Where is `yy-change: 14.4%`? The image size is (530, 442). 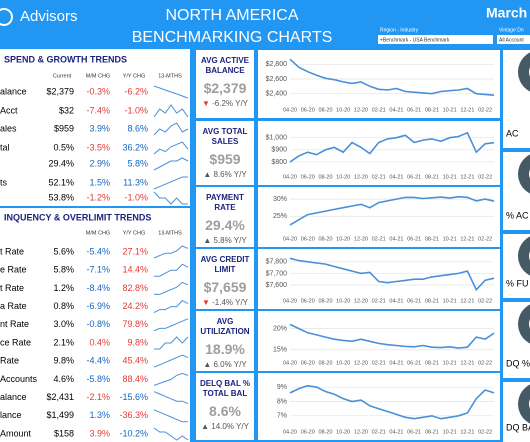
yy-change: 14.4% is located at coordinates (135, 270).